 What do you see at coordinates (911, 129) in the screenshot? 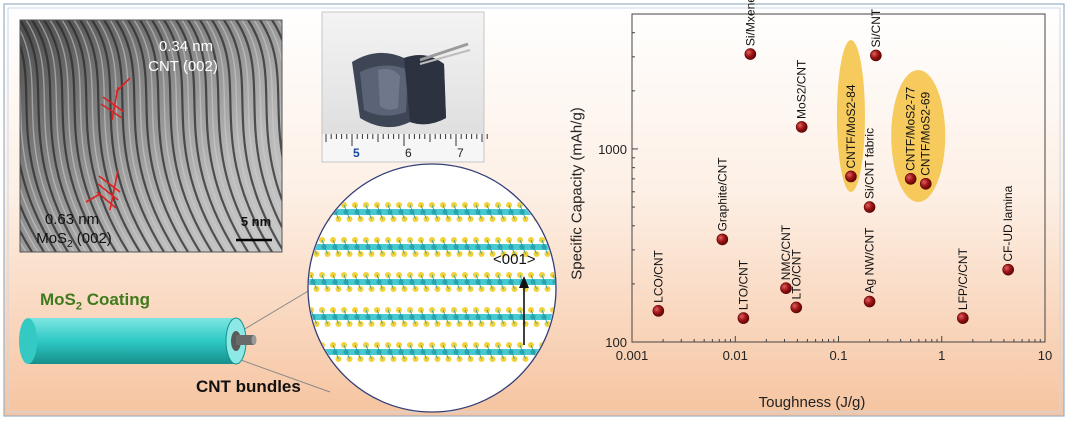
I see `data-point-label: CNTF/MoS2-77` at bounding box center [911, 129].